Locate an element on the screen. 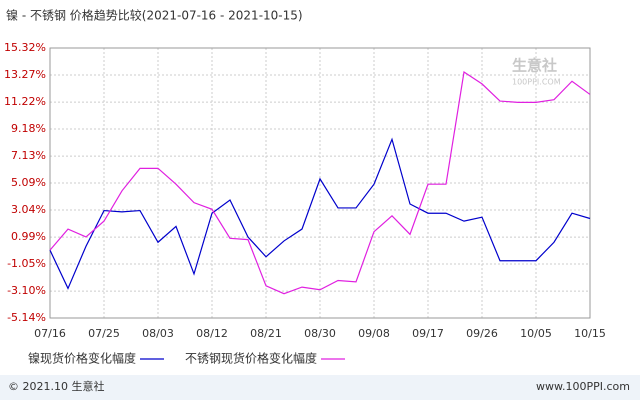 The height and width of the screenshot is (400, 640). footer-bar is located at coordinates (320, 387).